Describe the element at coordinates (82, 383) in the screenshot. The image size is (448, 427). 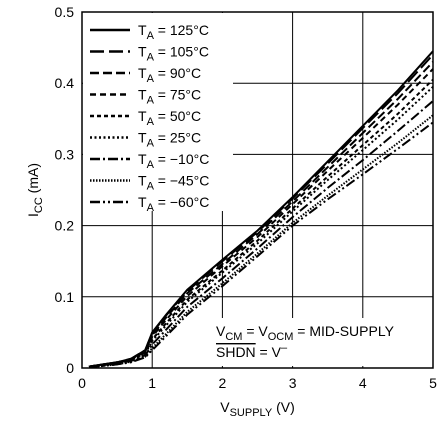
I see `x-tick-label: 0` at that location.